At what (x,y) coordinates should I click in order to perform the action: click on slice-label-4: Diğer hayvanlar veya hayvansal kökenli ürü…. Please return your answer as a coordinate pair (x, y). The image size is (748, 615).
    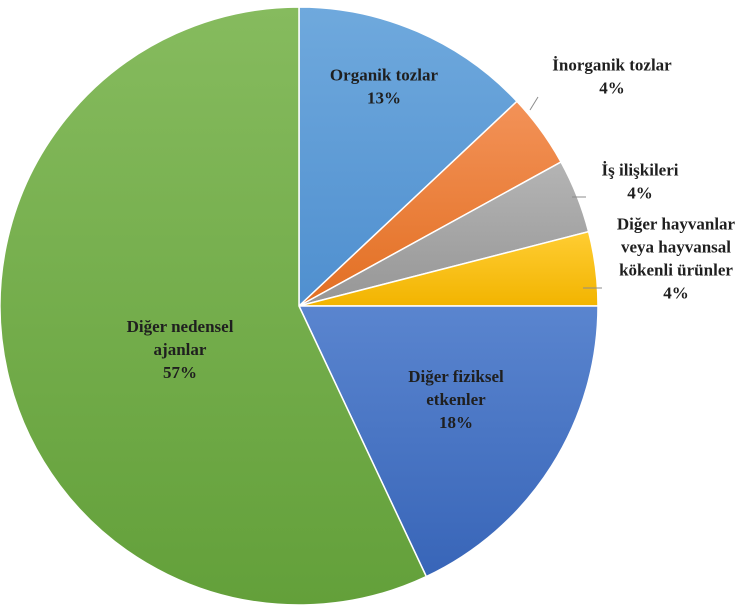
    Looking at the image, I should click on (676, 259).